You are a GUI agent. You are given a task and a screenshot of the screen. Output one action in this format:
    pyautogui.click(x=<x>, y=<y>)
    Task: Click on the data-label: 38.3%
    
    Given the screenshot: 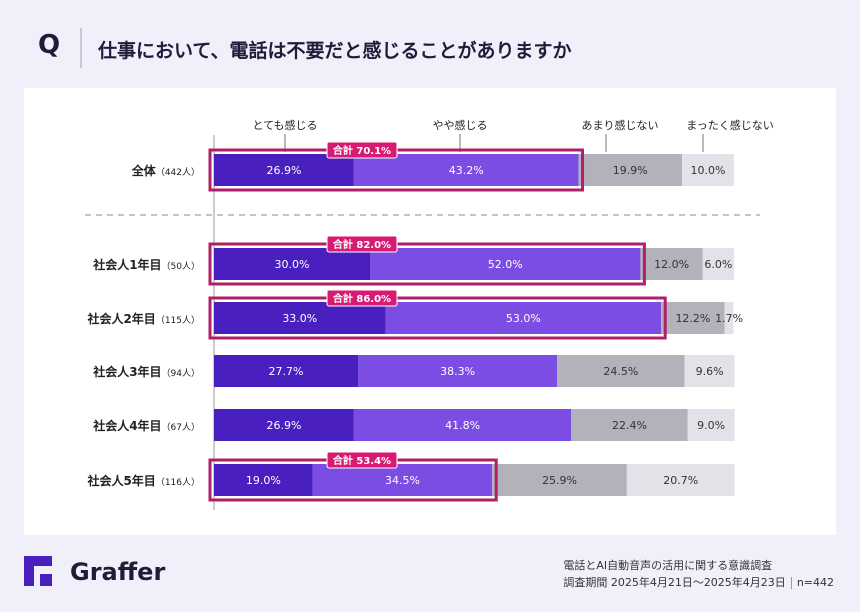 What is the action you would take?
    pyautogui.click(x=457, y=371)
    